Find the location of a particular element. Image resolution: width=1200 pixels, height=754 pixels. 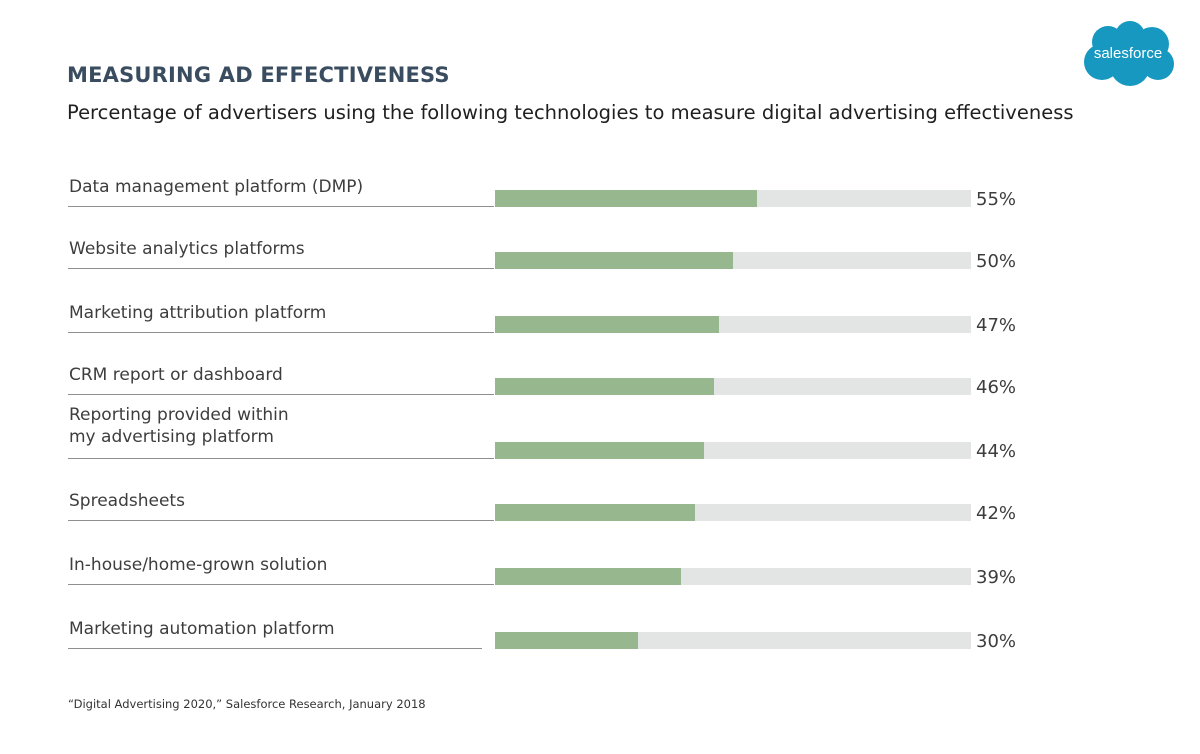

category-label: Website analytics platforms is located at coordinates (187, 249).